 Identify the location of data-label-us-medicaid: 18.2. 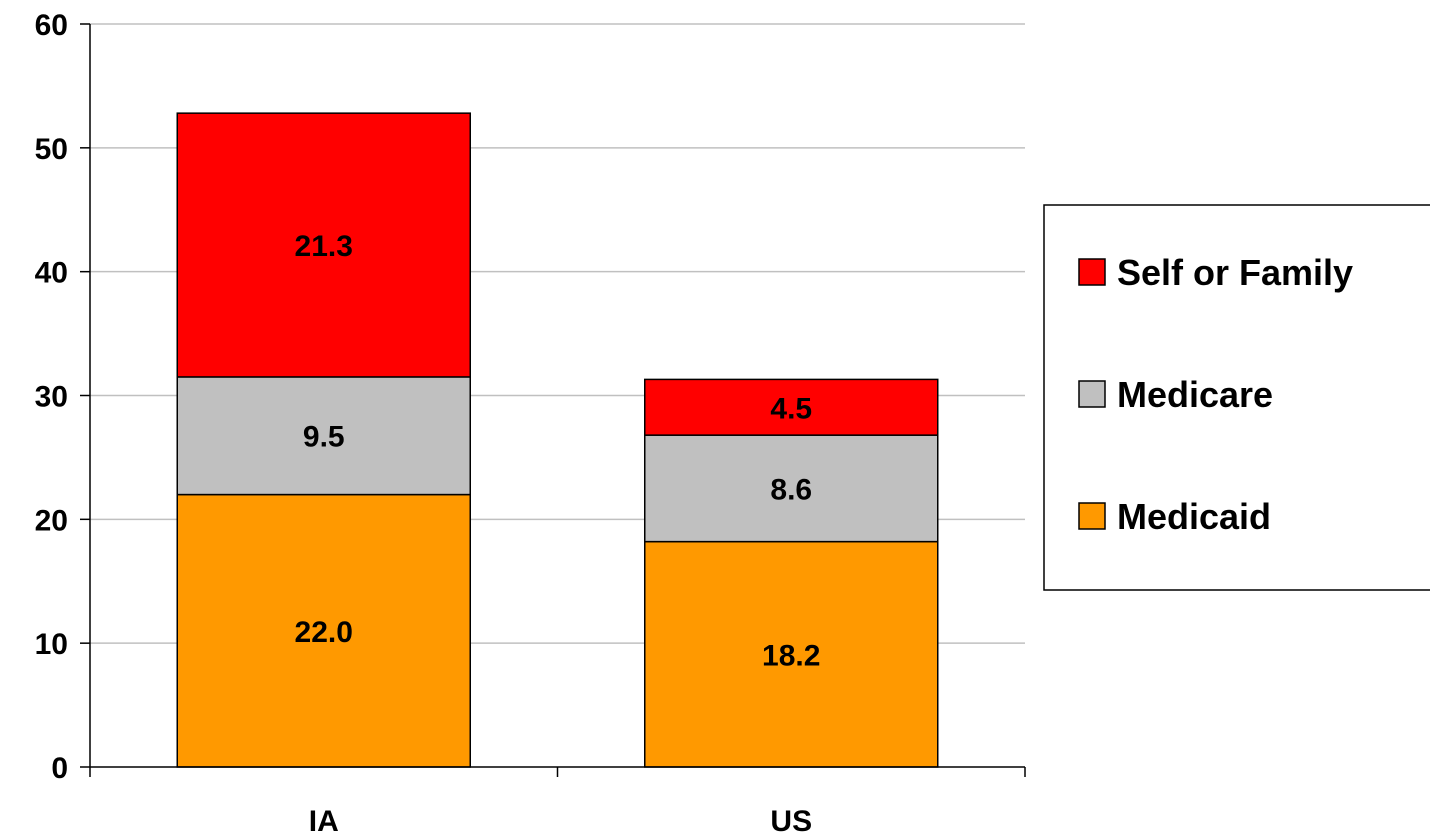
(791, 655).